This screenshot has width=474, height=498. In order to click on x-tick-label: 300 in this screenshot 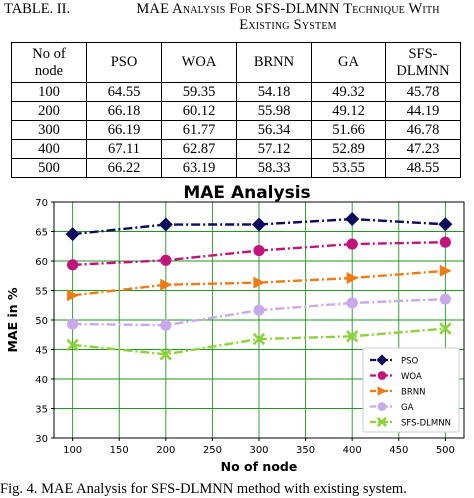, I will do `click(258, 450)`.